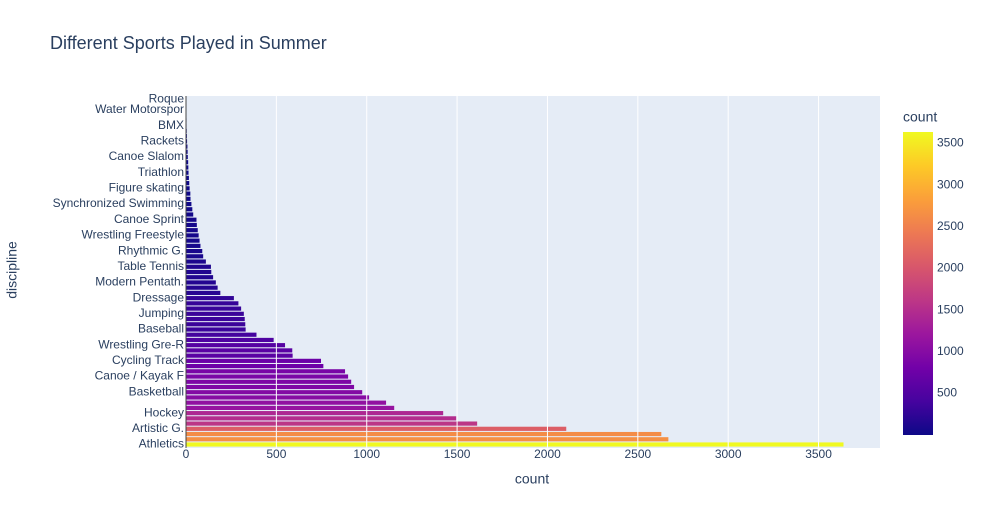 The image size is (985, 525). I want to click on colorbar, so click(918, 283).